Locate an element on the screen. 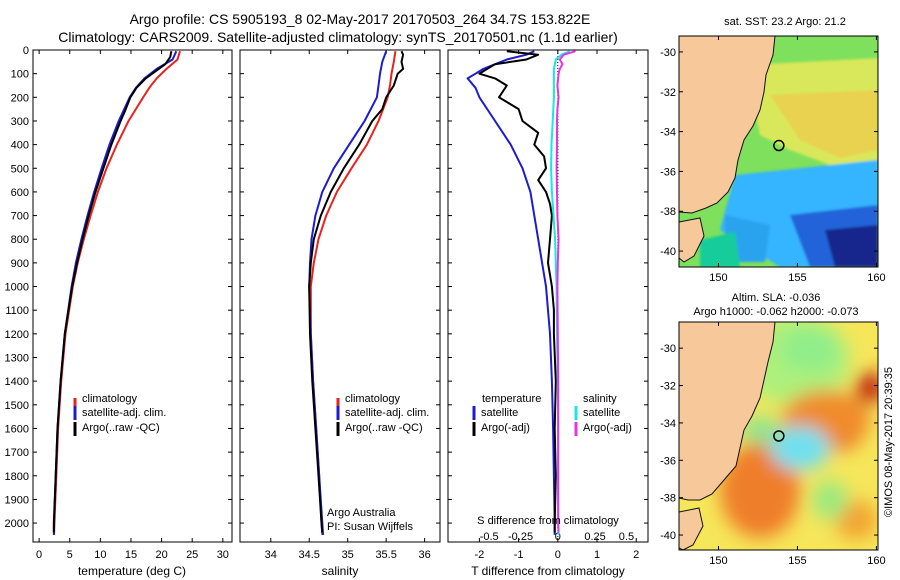  legend-header-salinity: salinity is located at coordinates (600, 399).